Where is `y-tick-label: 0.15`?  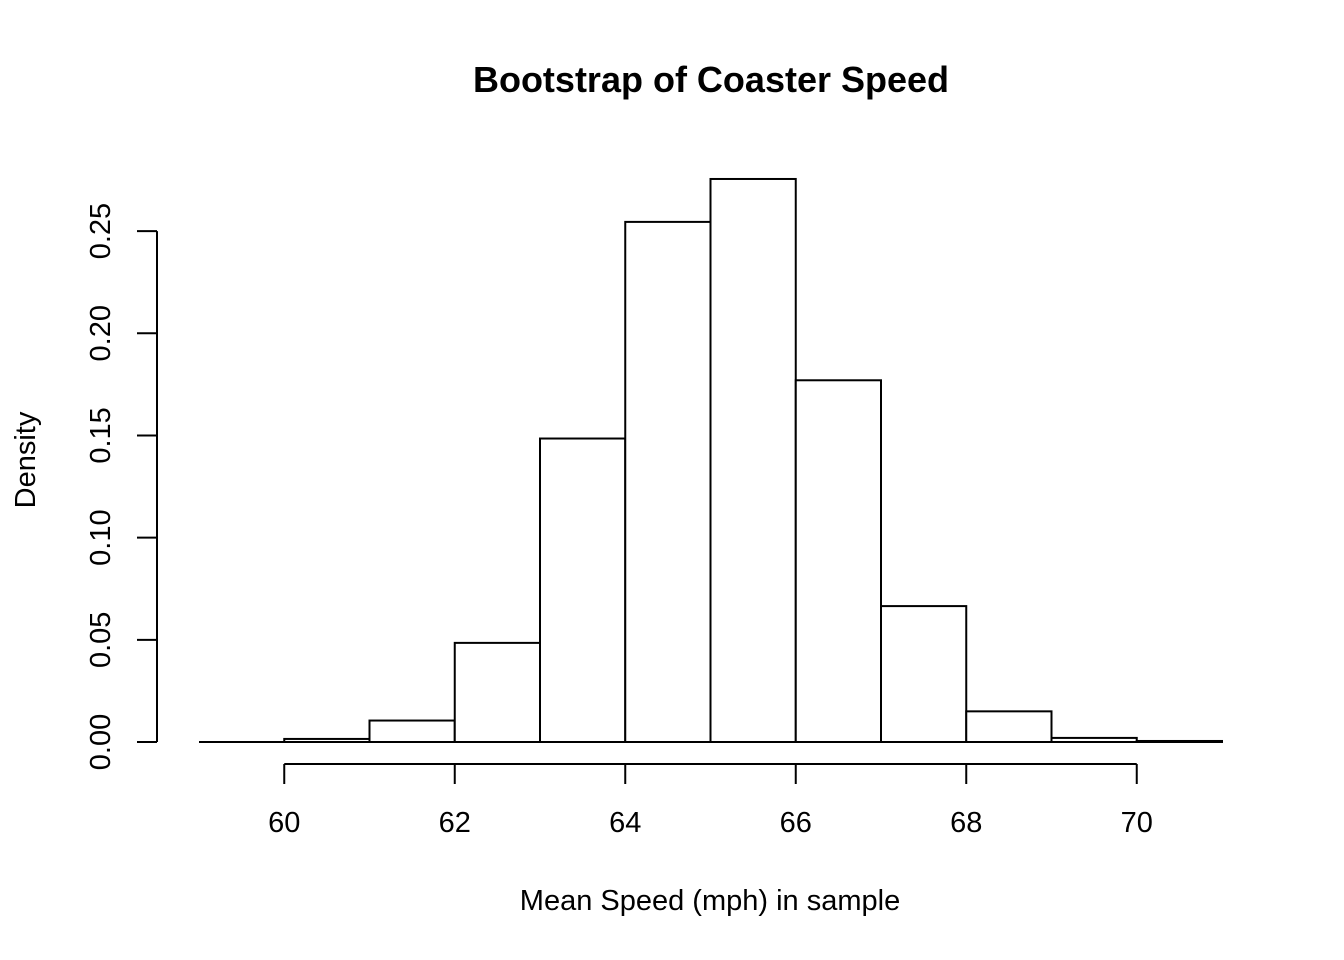 y-tick-label: 0.15 is located at coordinates (101, 435).